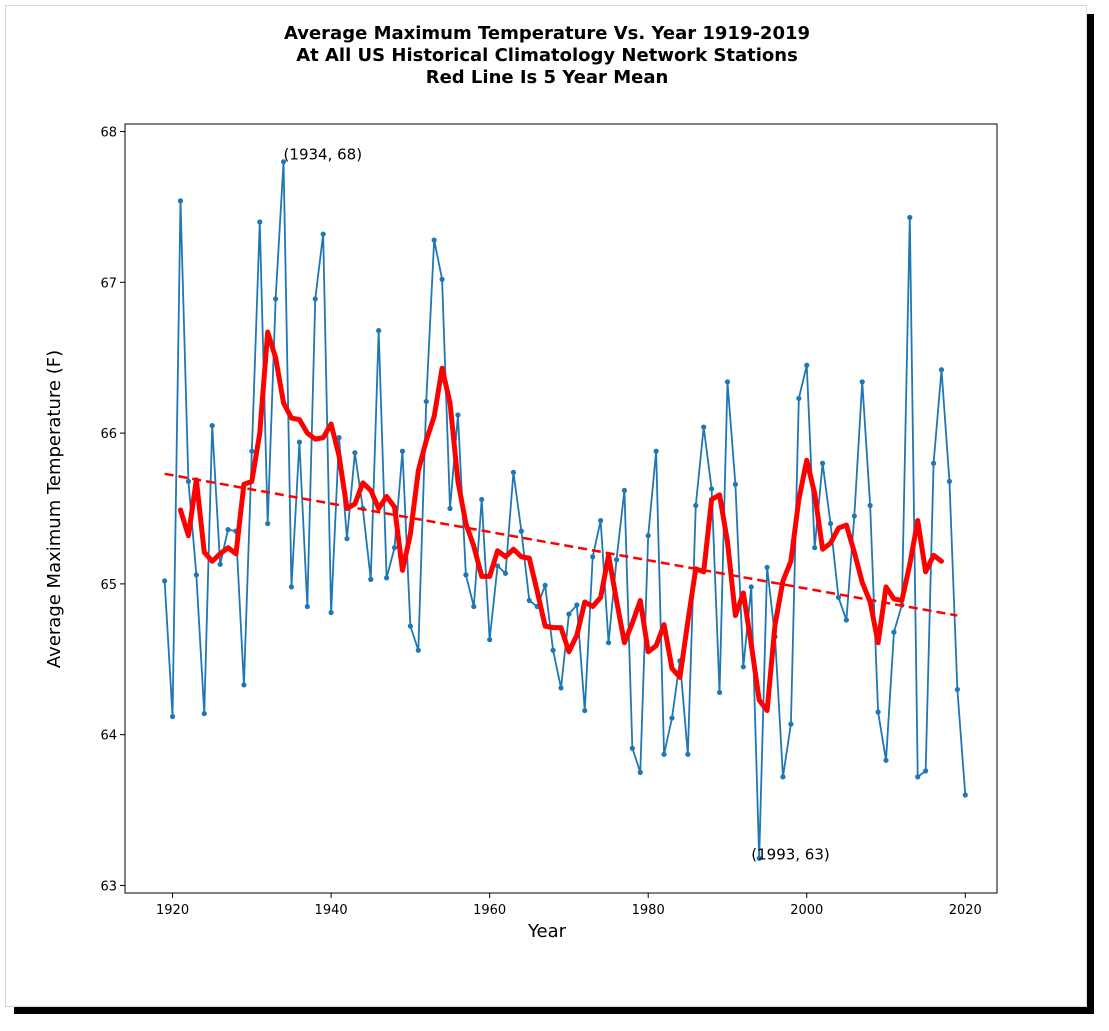 This screenshot has width=1109, height=1031. Describe the element at coordinates (54, 509) in the screenshot. I see `y-axis-label: Average Maximum Temperature (F)` at that location.